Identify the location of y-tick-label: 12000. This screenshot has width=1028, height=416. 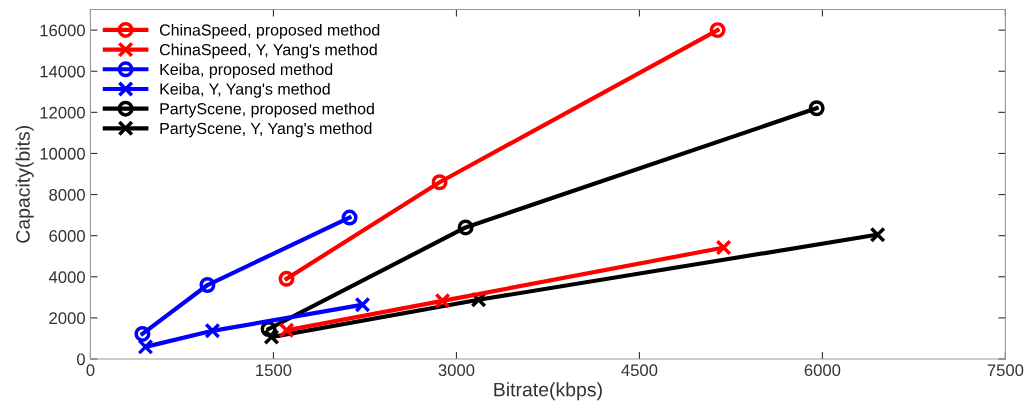
(62, 112).